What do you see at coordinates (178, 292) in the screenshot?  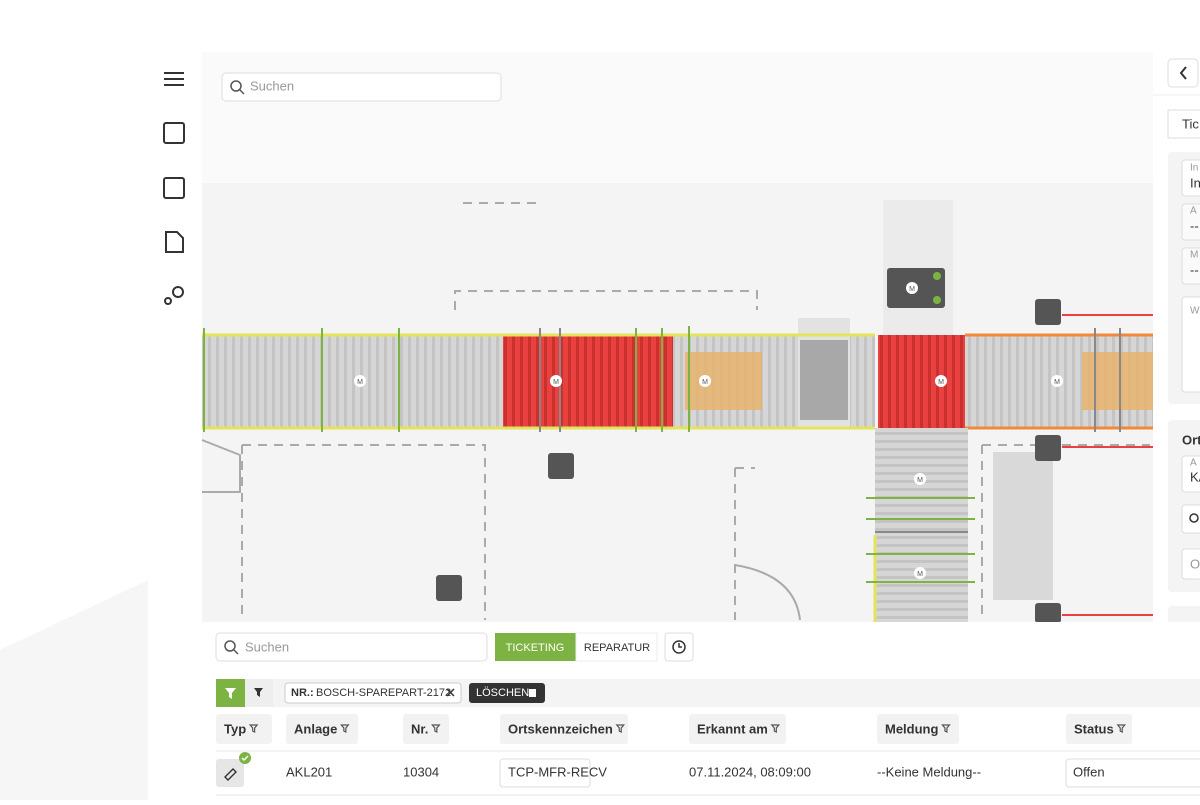 I see `settings-icon` at bounding box center [178, 292].